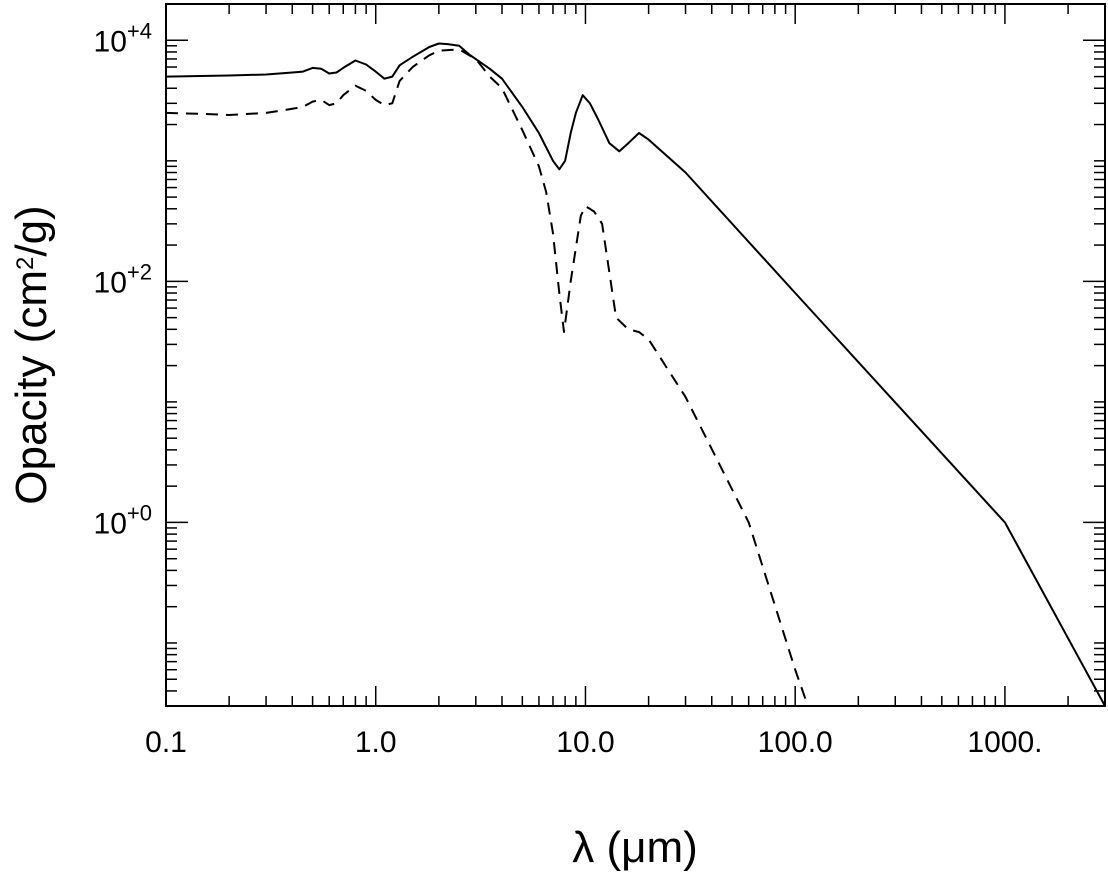 The height and width of the screenshot is (875, 1108). I want to click on y-tick-label: 10+4, so click(123, 38).